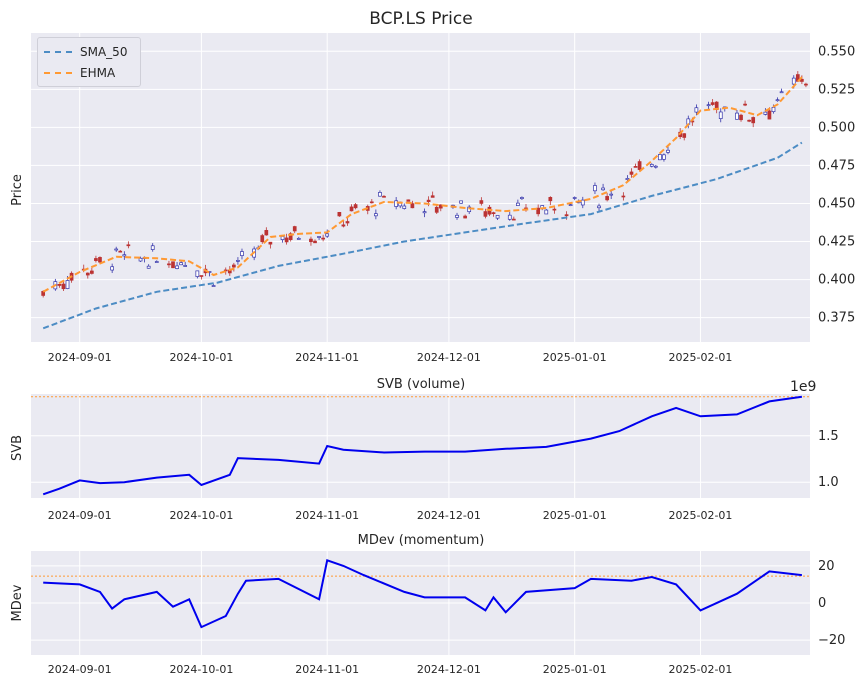  I want to click on y-tick-label: −20, so click(831, 640).